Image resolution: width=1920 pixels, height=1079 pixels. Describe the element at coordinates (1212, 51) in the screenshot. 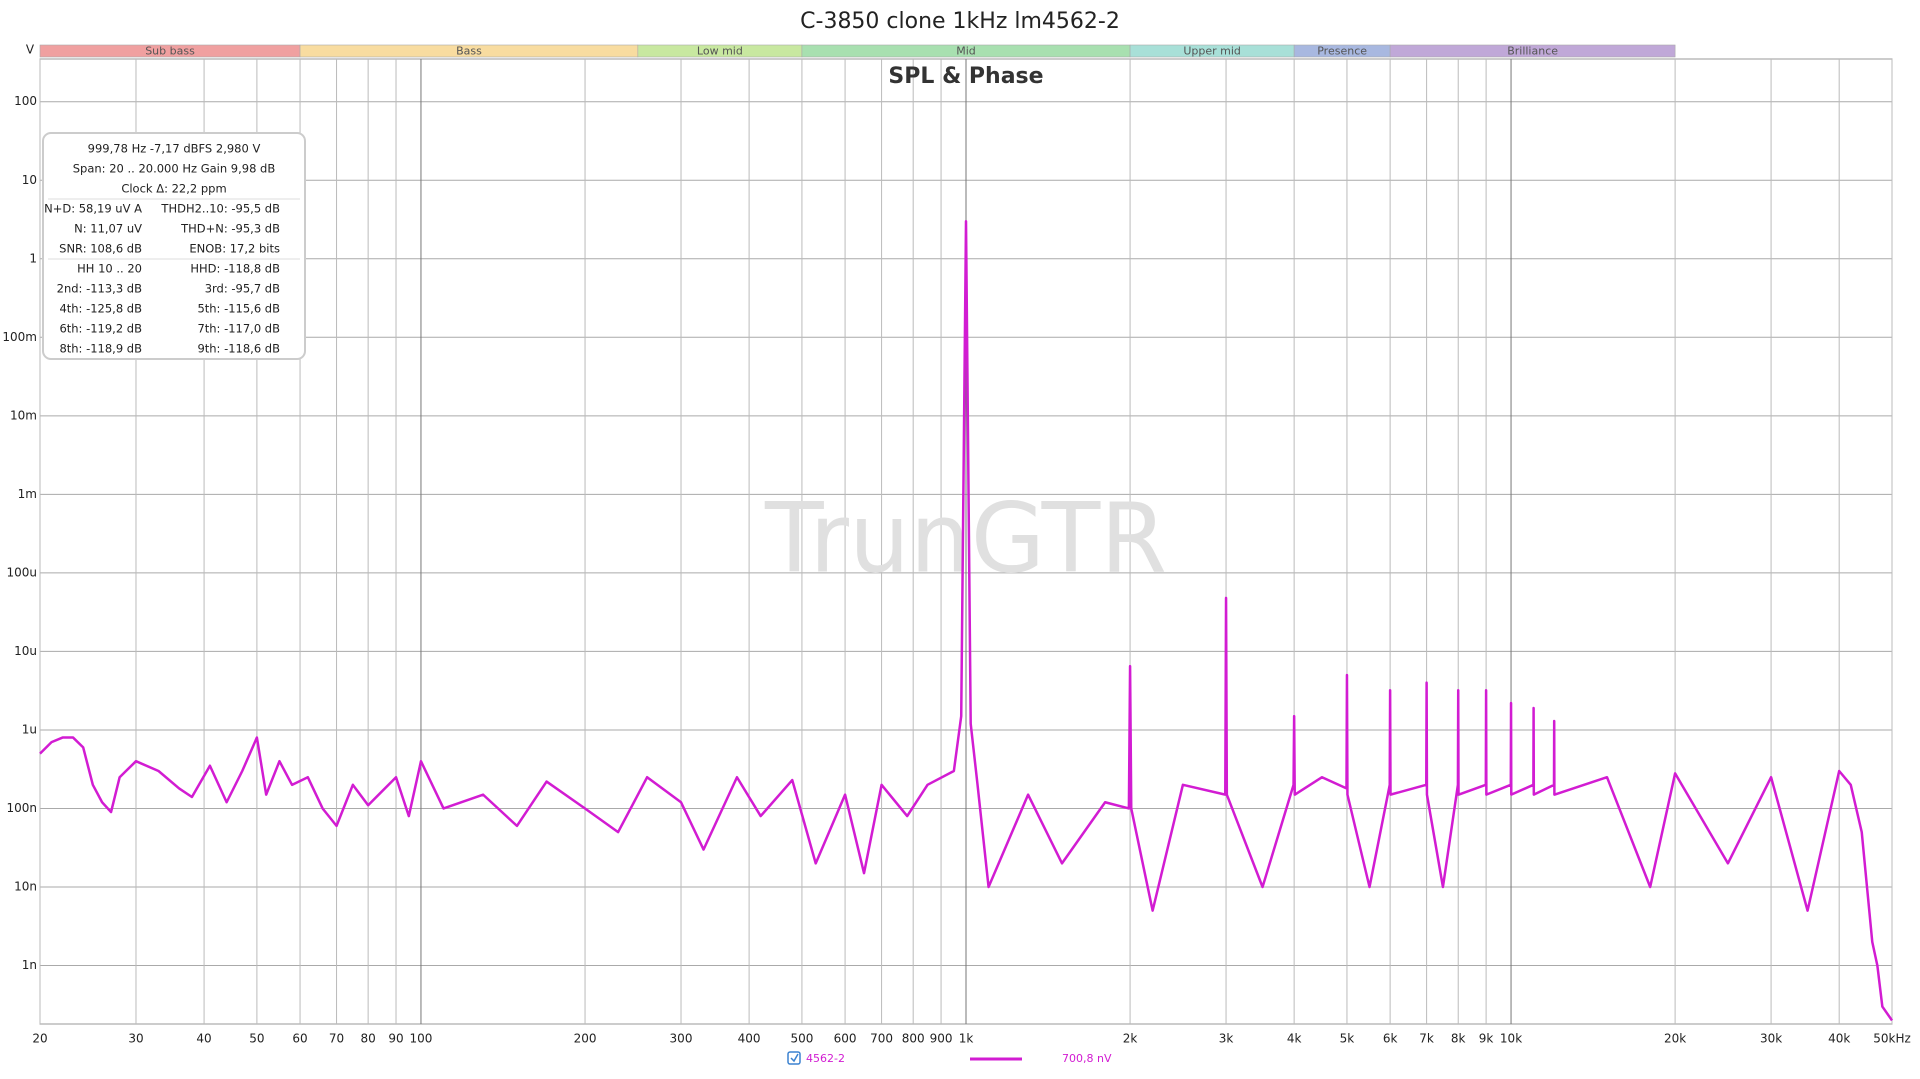

I see `band-label: Upper mid` at that location.